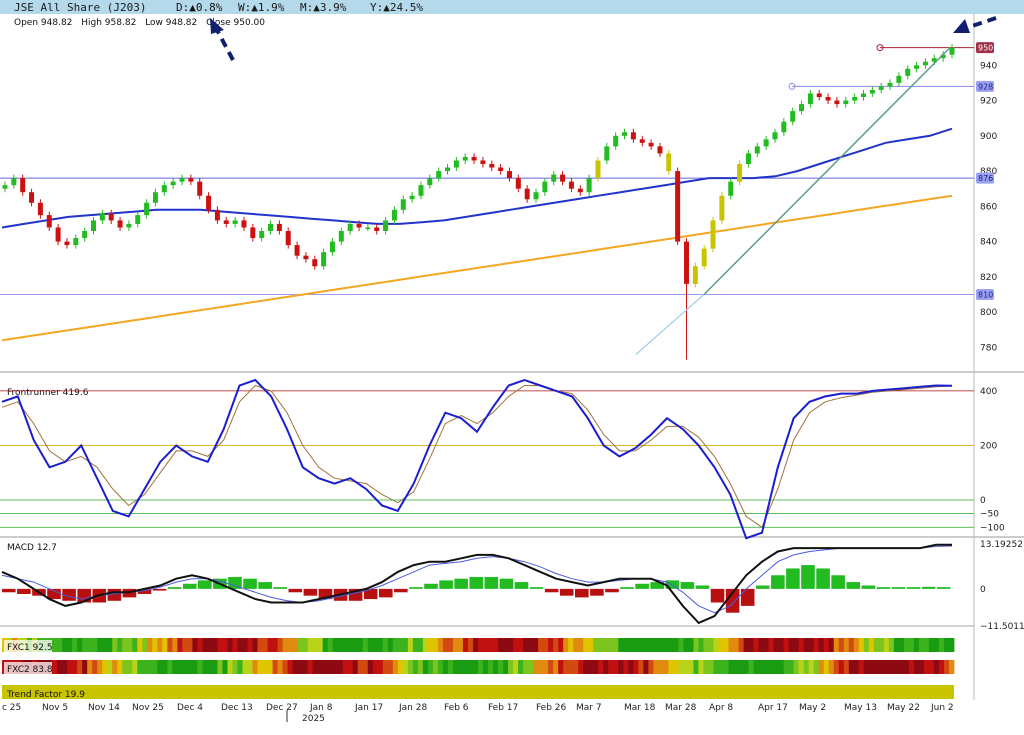  Describe the element at coordinates (551, 708) in the screenshot. I see `date-tick: Feb 26` at that location.